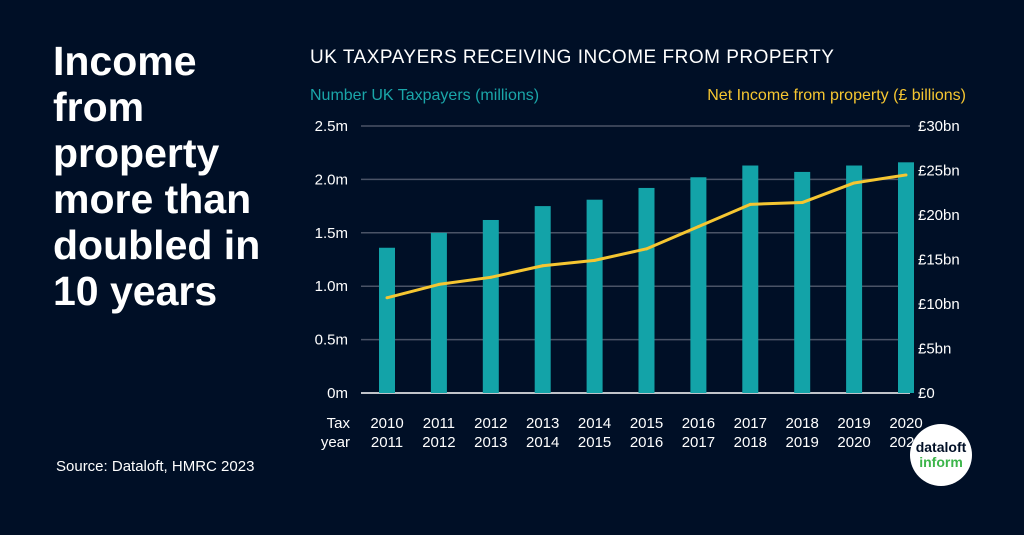 Image resolution: width=1024 pixels, height=535 pixels. What do you see at coordinates (934, 349) in the screenshot?
I see `y-right-tick-label: £5bn` at bounding box center [934, 349].